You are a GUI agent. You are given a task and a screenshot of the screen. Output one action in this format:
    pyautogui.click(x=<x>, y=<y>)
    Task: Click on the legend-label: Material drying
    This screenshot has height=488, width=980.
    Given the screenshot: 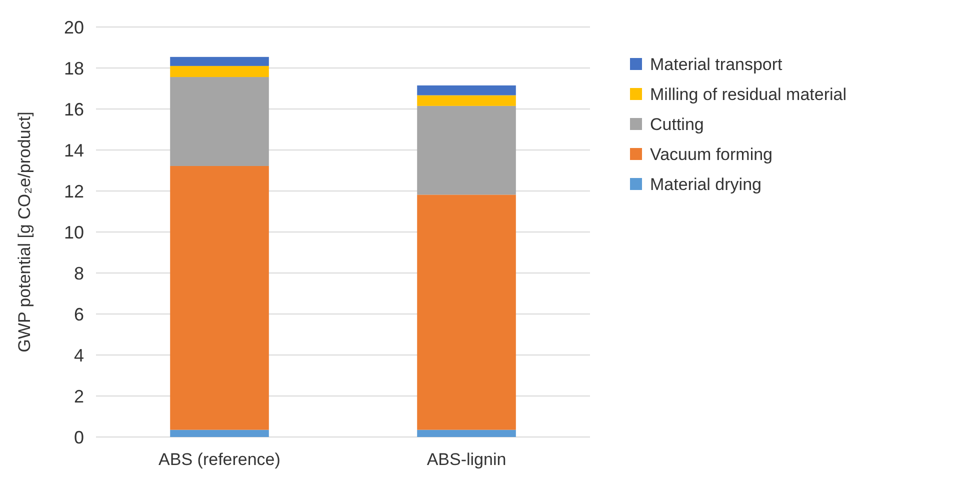 What is the action you would take?
    pyautogui.click(x=706, y=184)
    